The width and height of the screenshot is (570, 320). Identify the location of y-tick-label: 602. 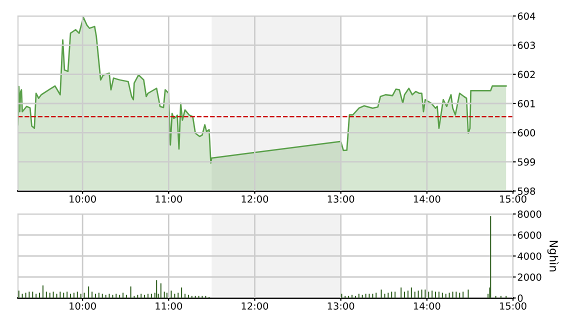
(526, 74).